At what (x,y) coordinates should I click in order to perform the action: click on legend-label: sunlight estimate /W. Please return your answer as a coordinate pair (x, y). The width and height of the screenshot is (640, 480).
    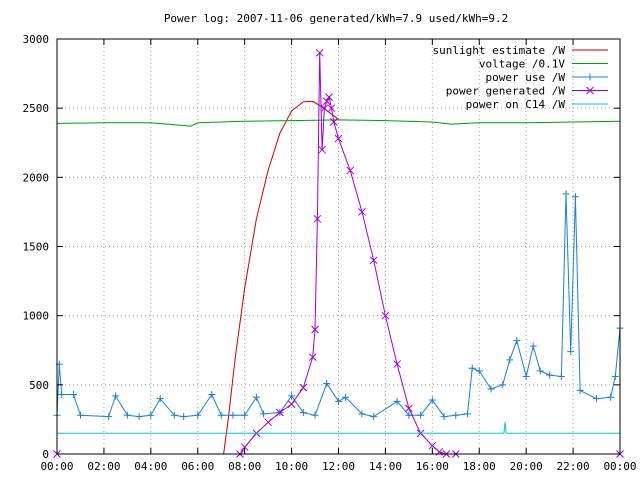
    Looking at the image, I should click on (499, 50).